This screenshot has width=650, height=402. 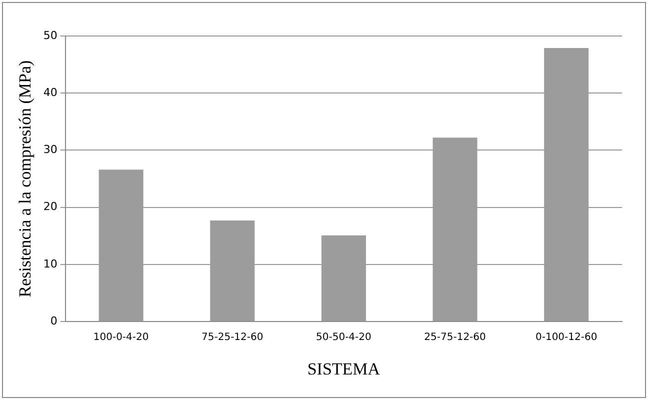 I want to click on y-tick-label: 30, so click(x=50, y=149).